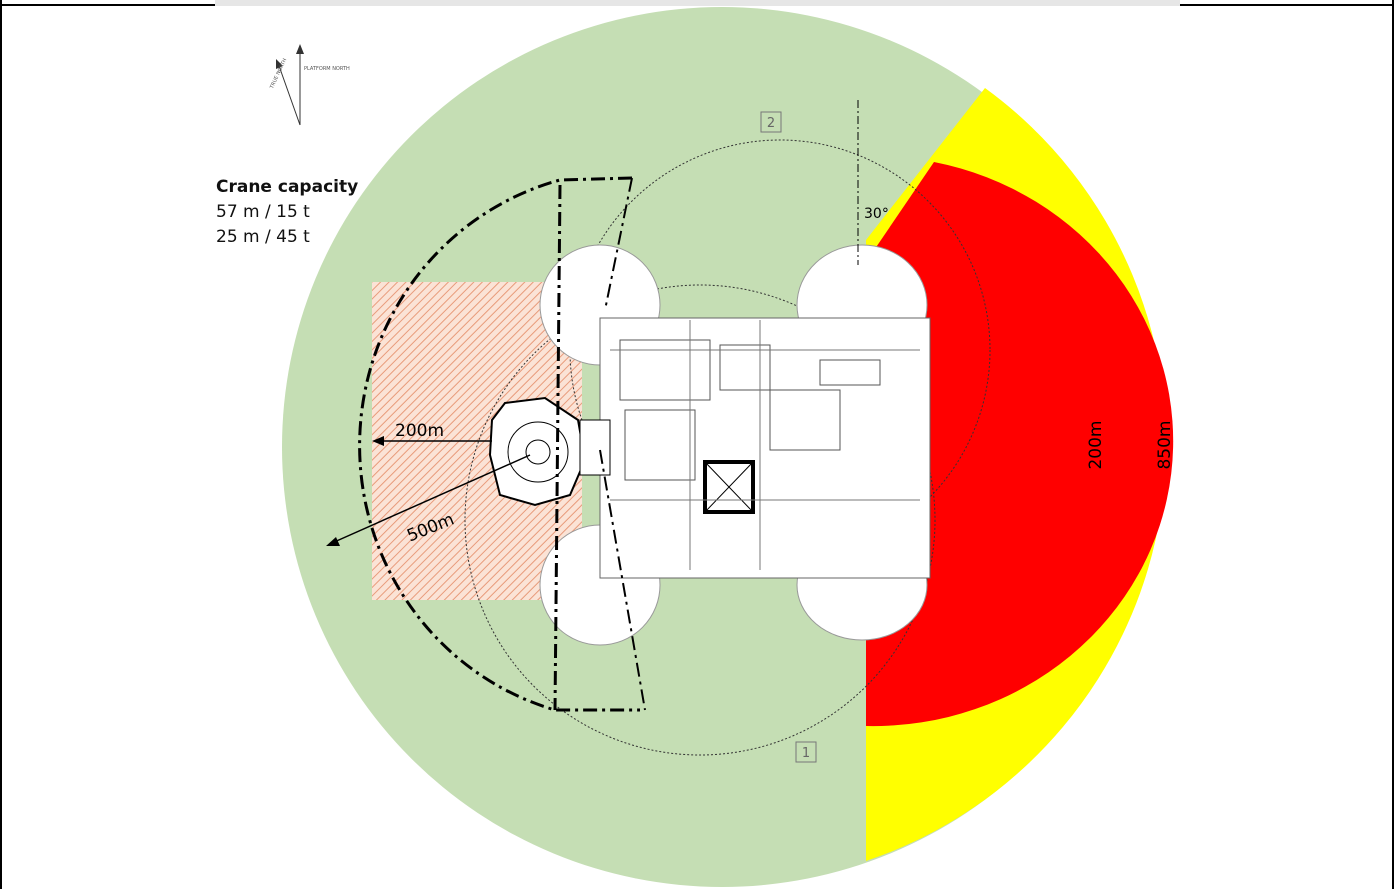 Image resolution: width=1394 pixels, height=889 pixels. I want to click on crane-capacity-title: Crane capacity, so click(287, 187).